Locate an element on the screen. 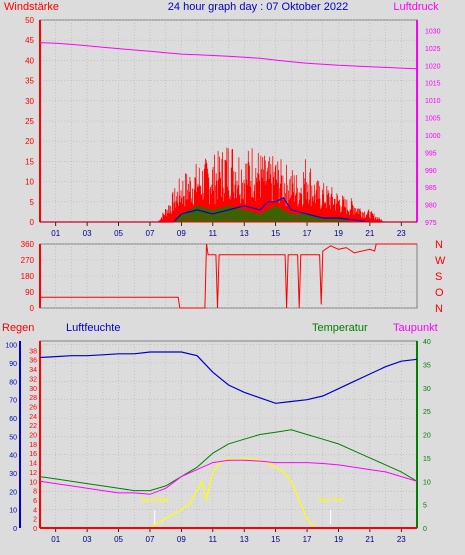 This screenshot has width=465, height=555. rain-y-tick-label: 38 is located at coordinates (33, 351).